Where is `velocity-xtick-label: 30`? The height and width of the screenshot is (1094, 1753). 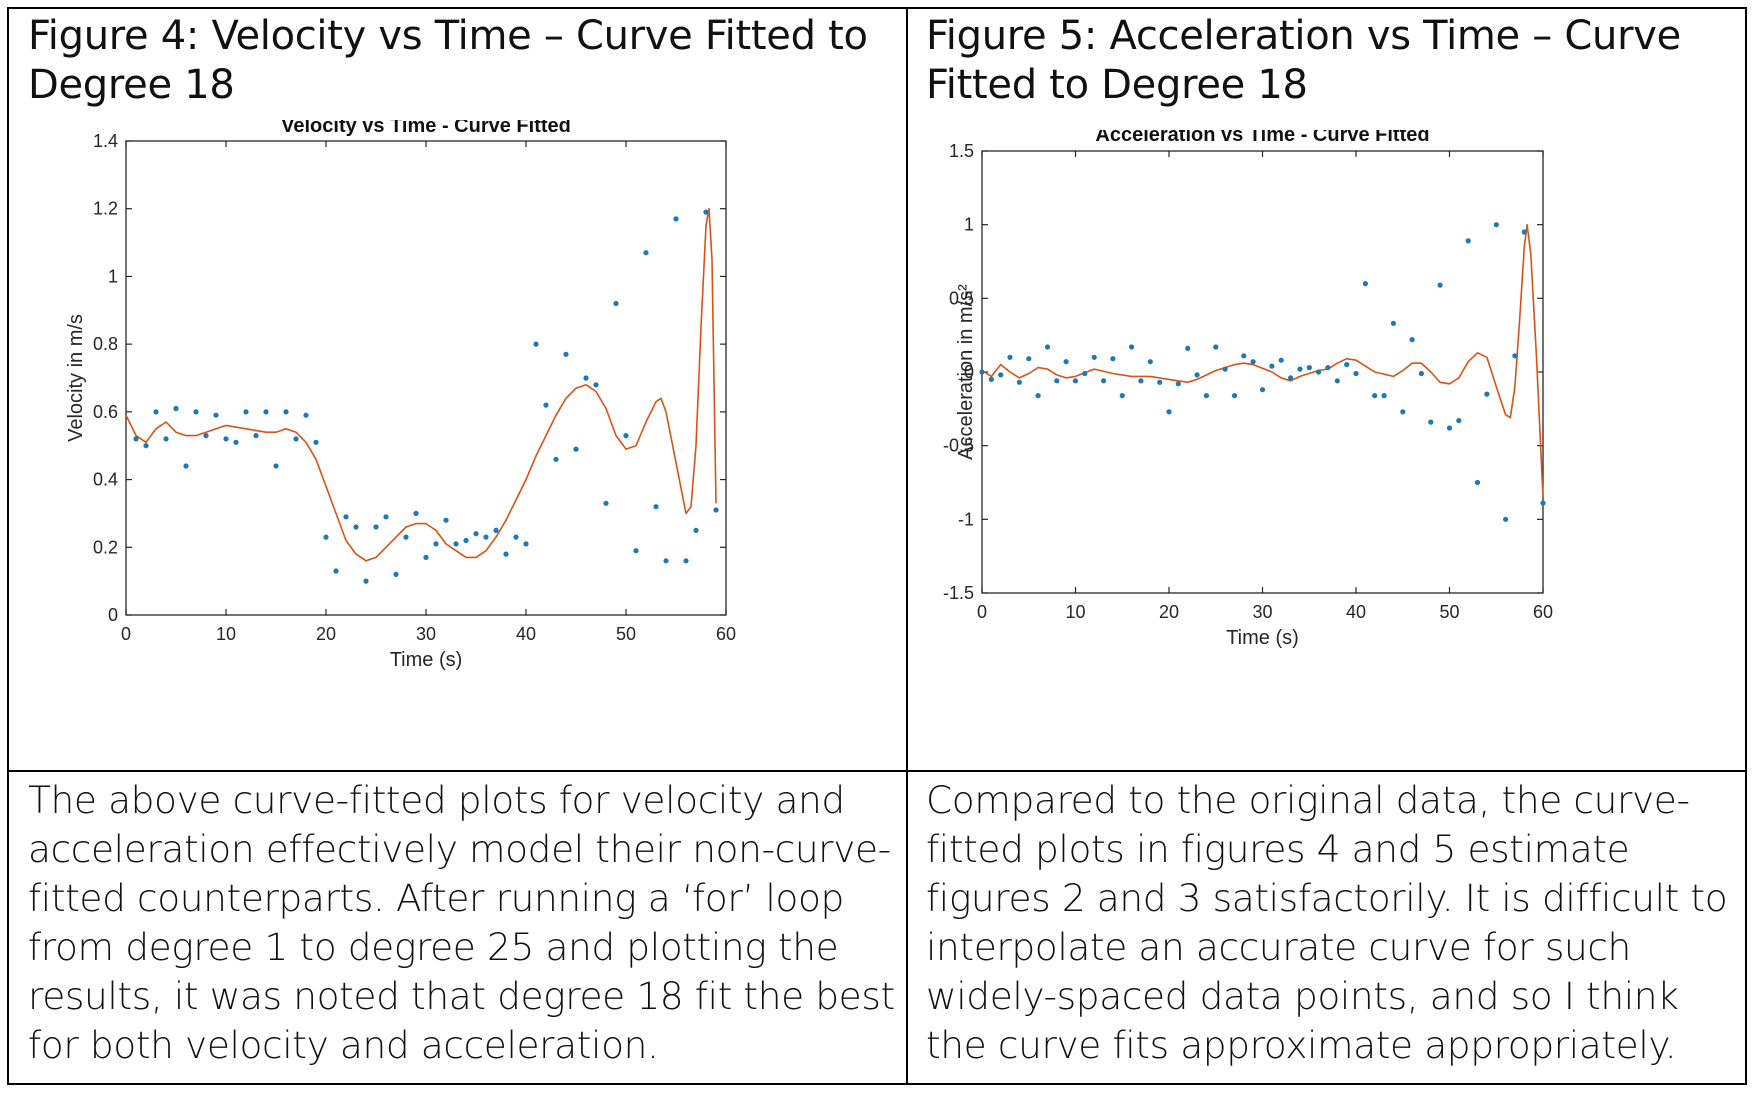
velocity-xtick-label: 30 is located at coordinates (426, 634).